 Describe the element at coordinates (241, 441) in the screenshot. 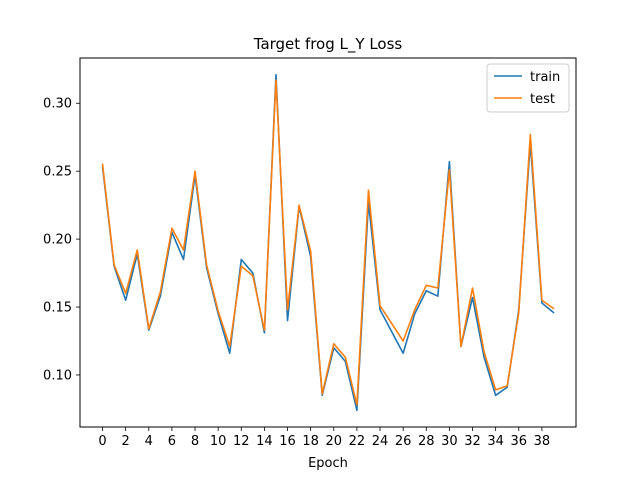

I see `x-tick-label: 12` at that location.